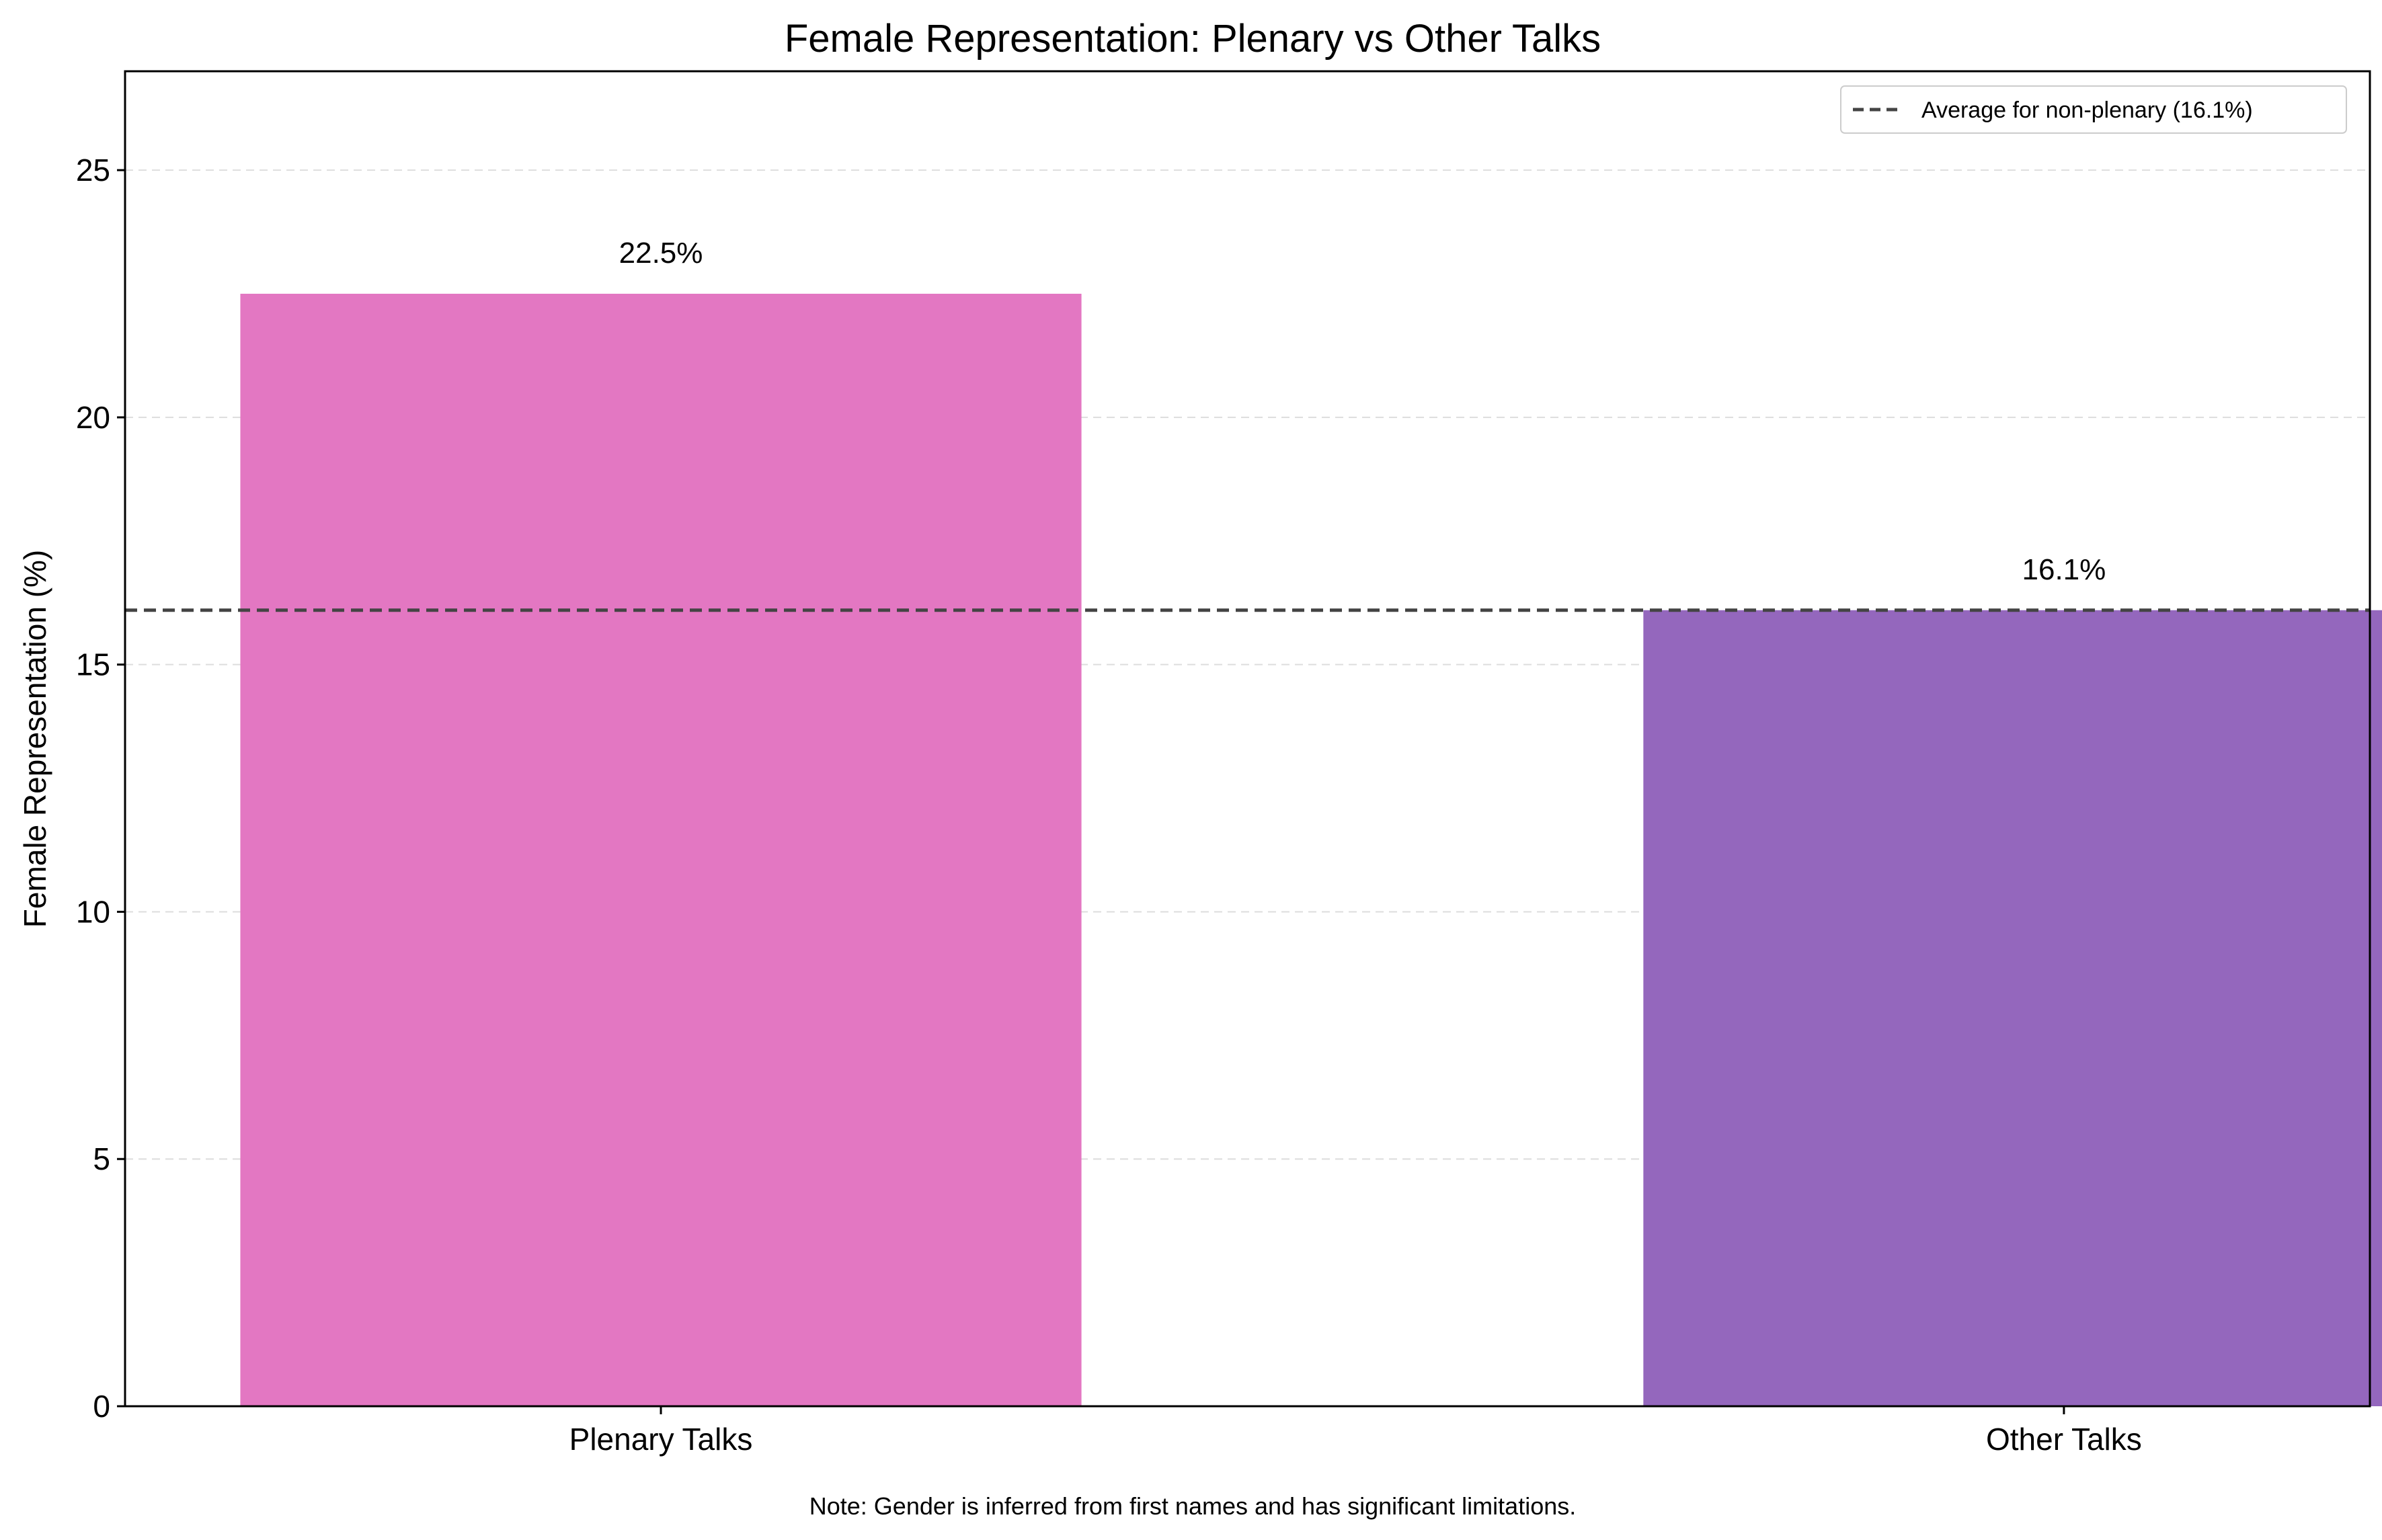 Image resolution: width=2382 pixels, height=1540 pixels. I want to click on x-tick-label-other-talks: Other Talks, so click(2064, 1440).